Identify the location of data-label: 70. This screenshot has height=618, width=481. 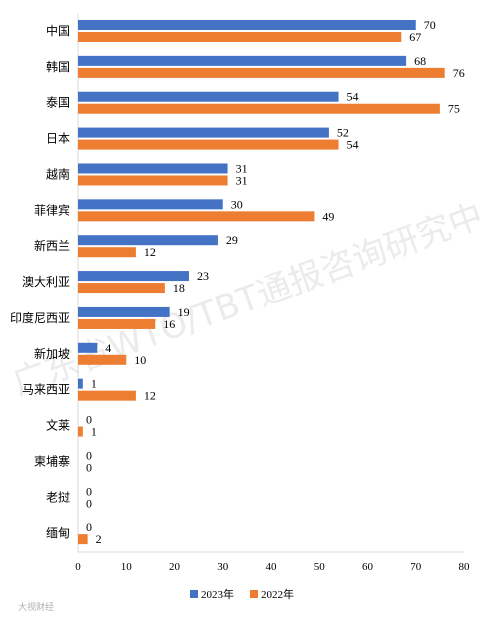
(430, 25).